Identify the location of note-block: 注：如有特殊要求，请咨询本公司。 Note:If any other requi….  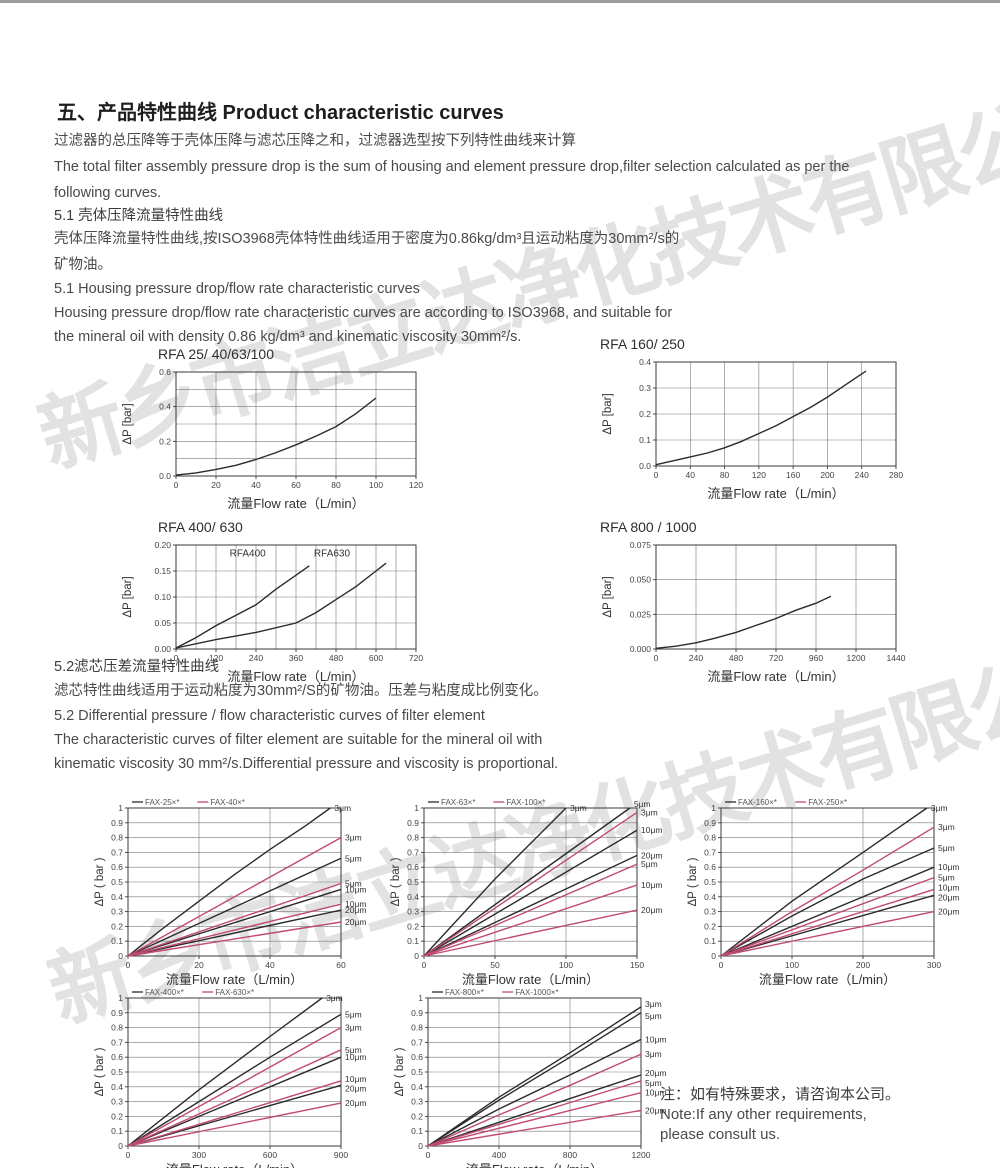
(780, 1115).